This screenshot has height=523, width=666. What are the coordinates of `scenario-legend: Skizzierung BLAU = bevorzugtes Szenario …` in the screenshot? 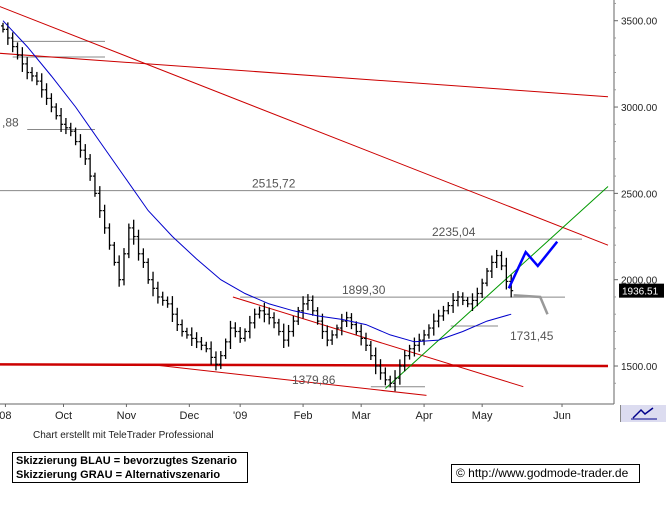 It's located at (130, 467).